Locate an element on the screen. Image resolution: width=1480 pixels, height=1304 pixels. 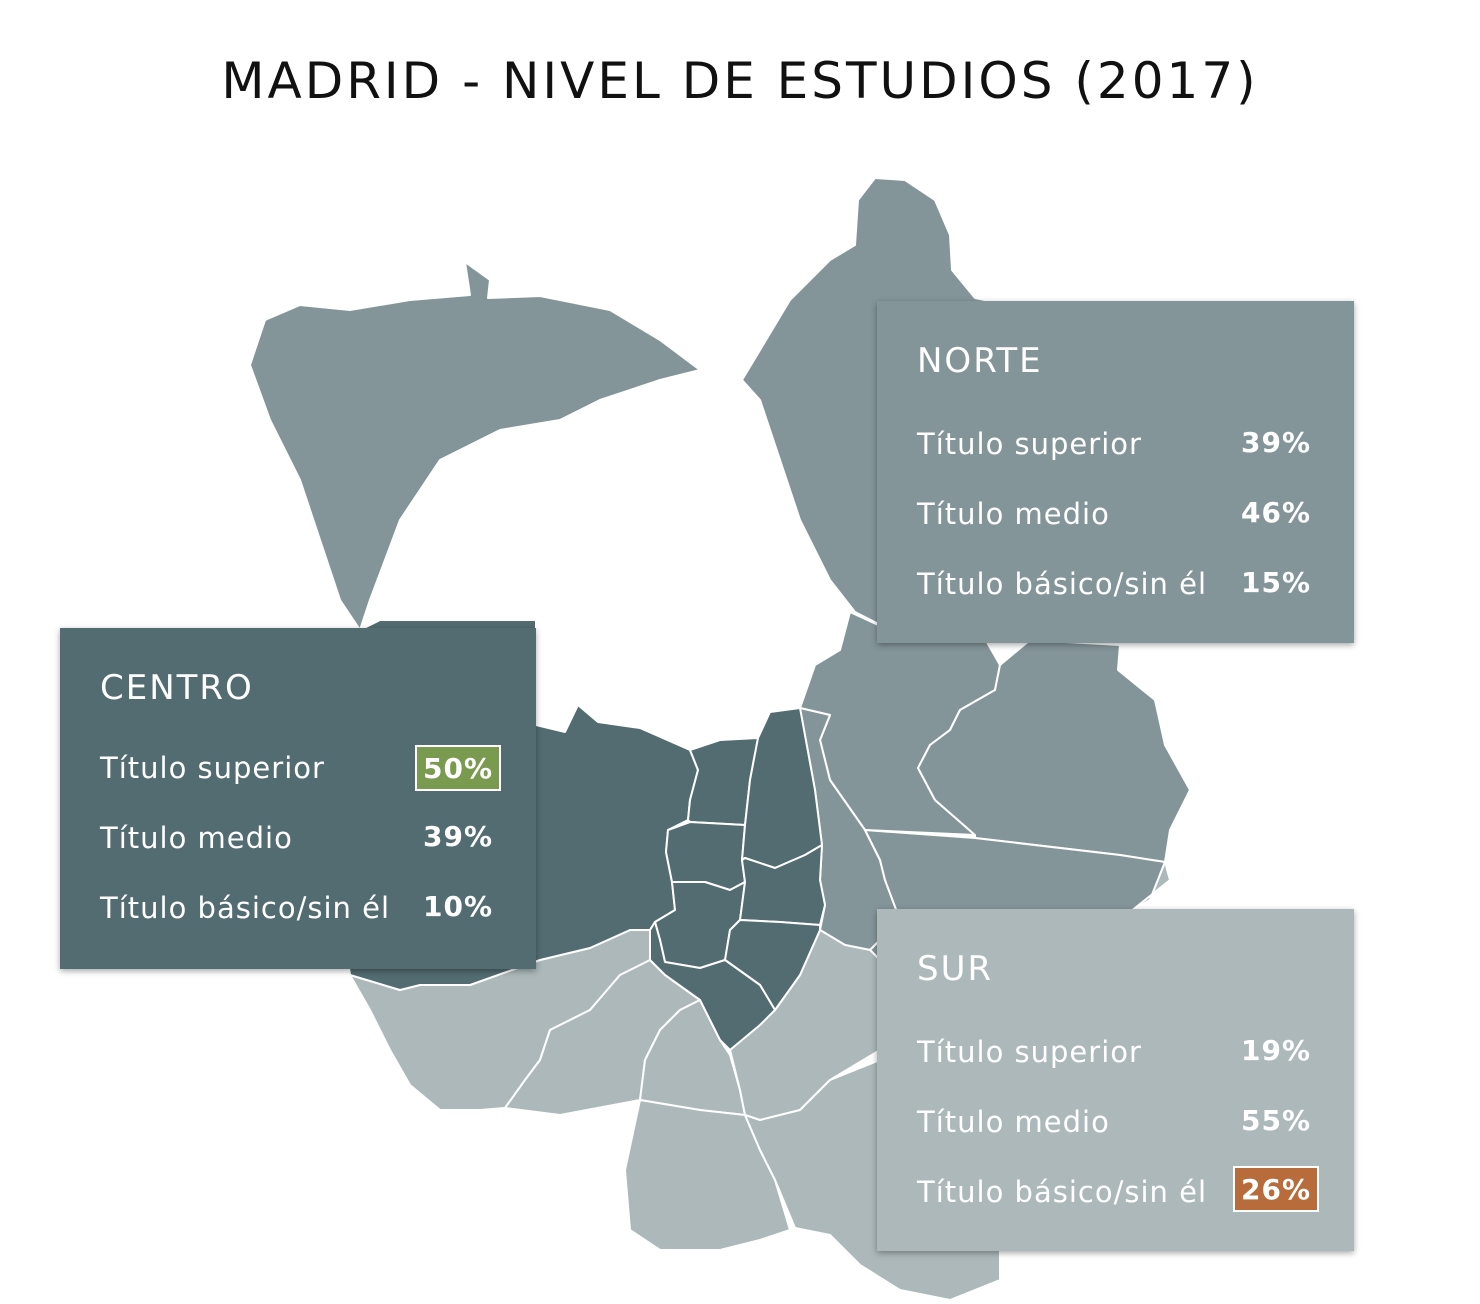
panel-sur-row-basico: Título básico/sin él 26% is located at coordinates (1118, 1190).